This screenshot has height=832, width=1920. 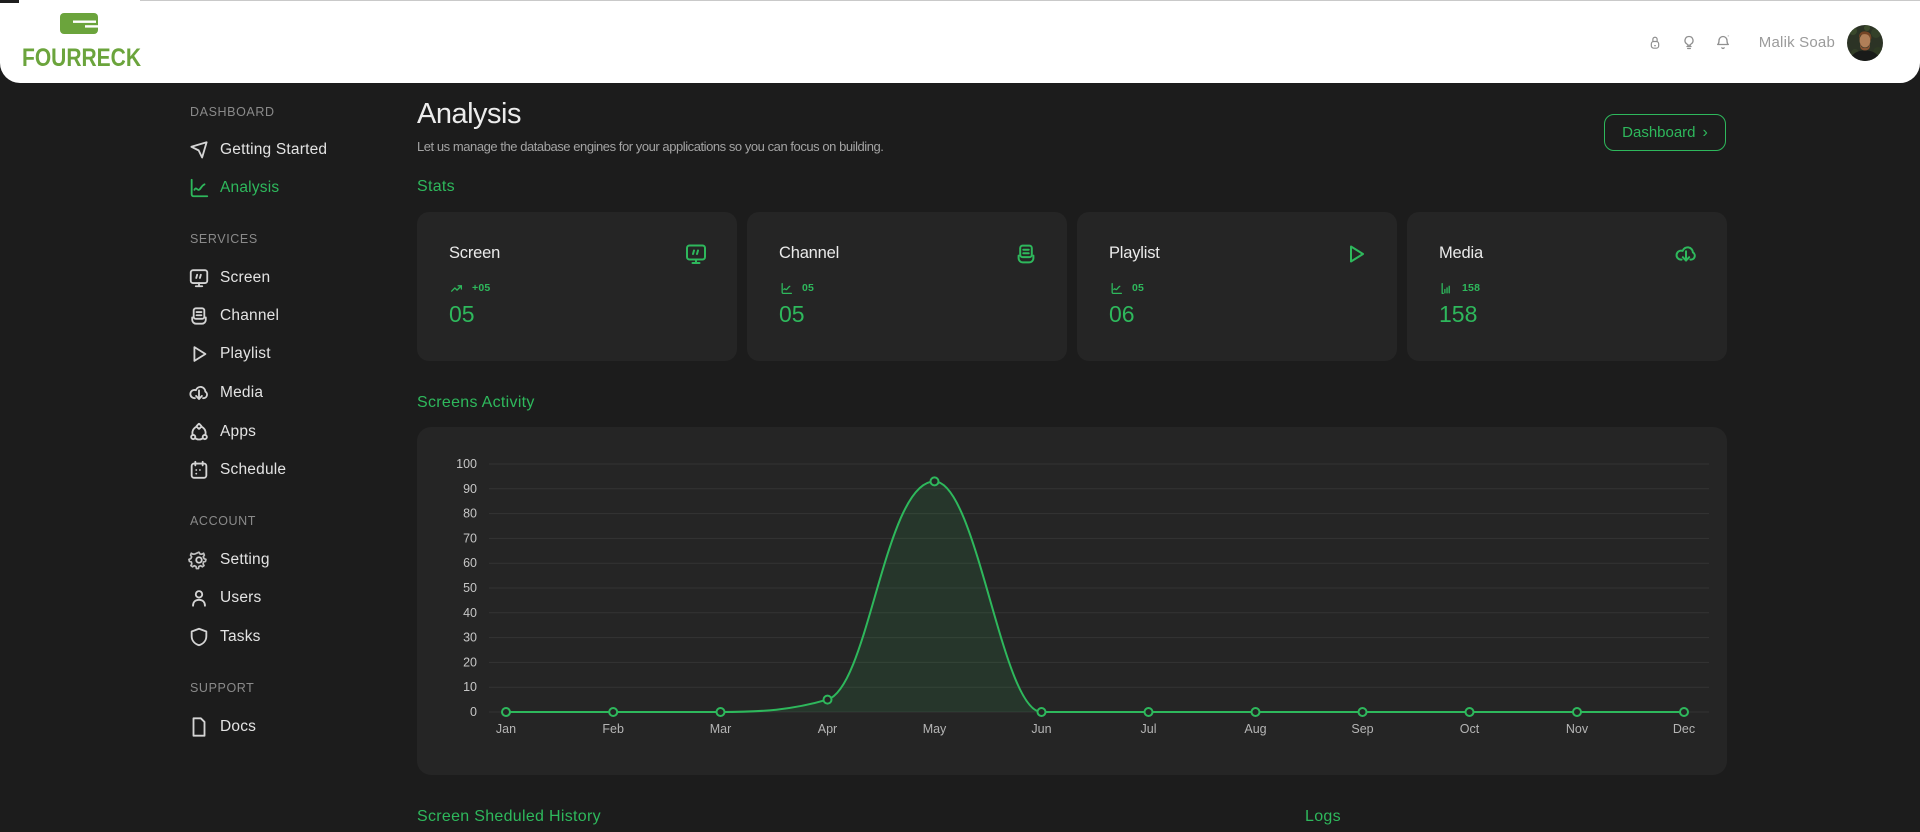 What do you see at coordinates (1470, 729) in the screenshot?
I see `svg-text: Oct` at bounding box center [1470, 729].